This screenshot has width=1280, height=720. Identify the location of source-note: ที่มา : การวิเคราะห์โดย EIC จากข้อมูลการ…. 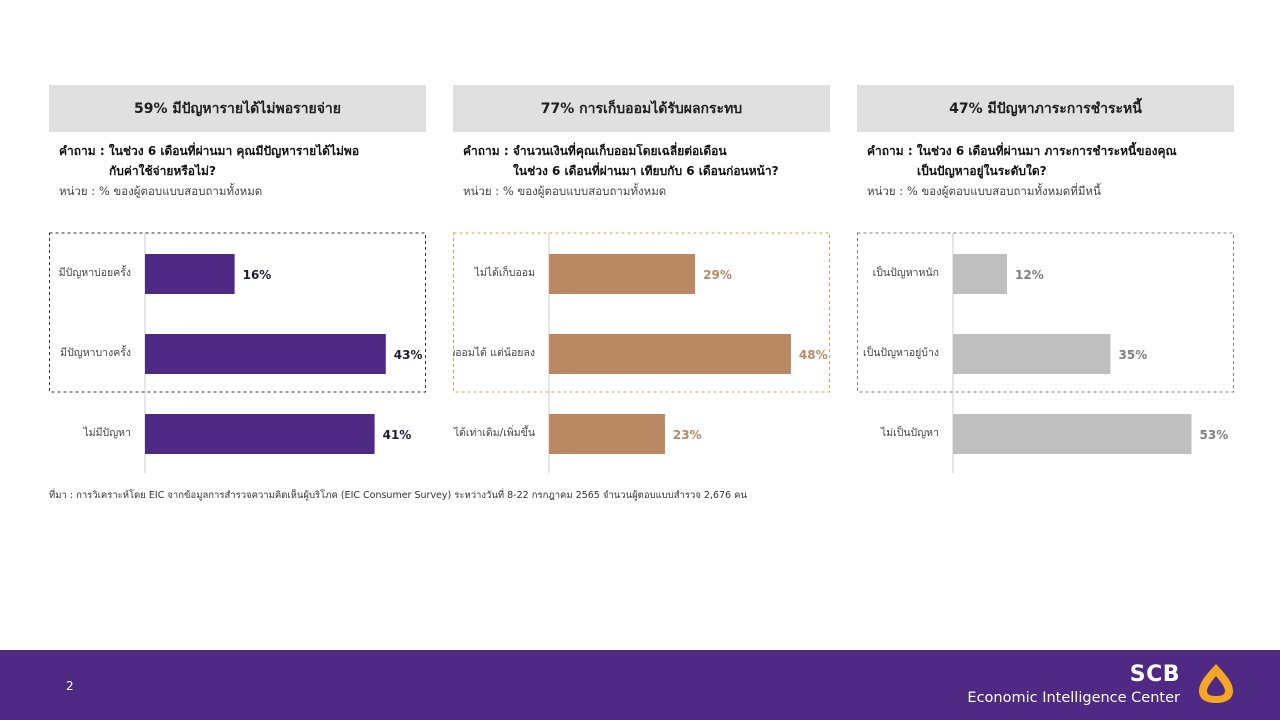
(398, 495).